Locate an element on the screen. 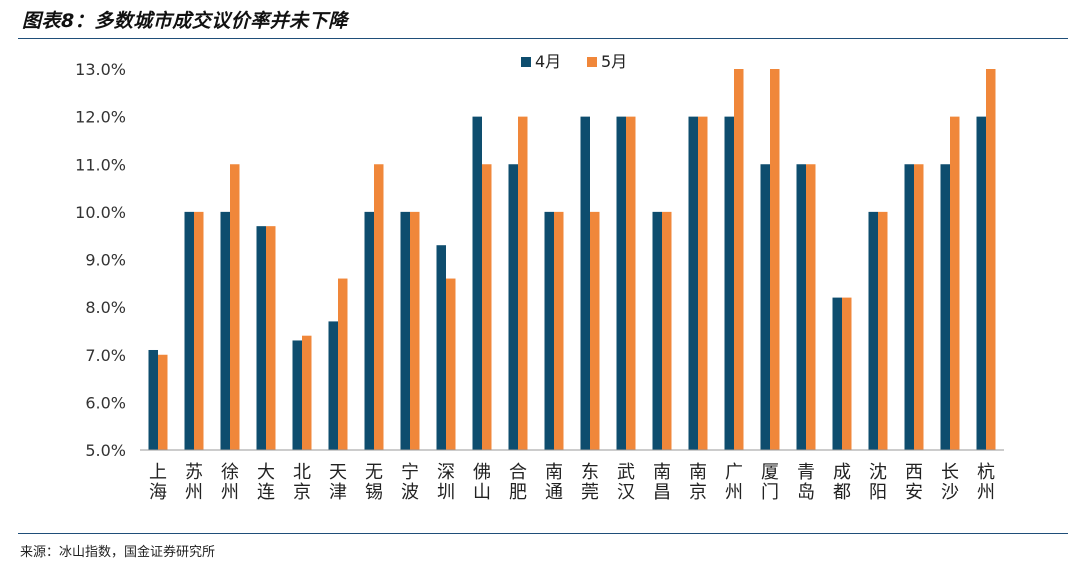 The width and height of the screenshot is (1080, 564). x-tick-label: 深圳 is located at coordinates (446, 482).